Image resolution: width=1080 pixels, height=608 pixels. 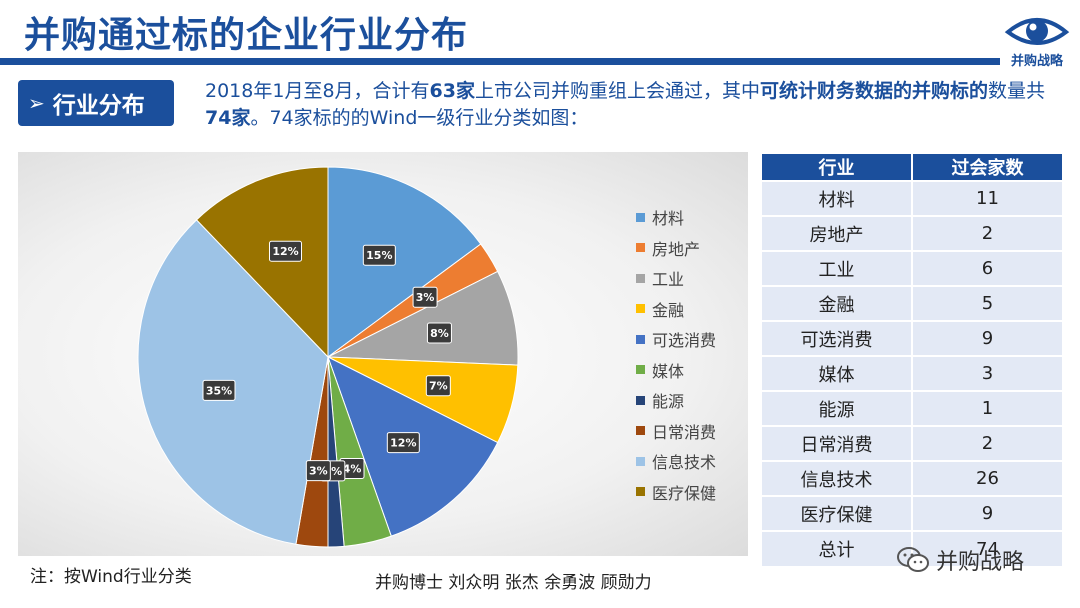 I want to click on legend-label: 工业, so click(x=668, y=280).